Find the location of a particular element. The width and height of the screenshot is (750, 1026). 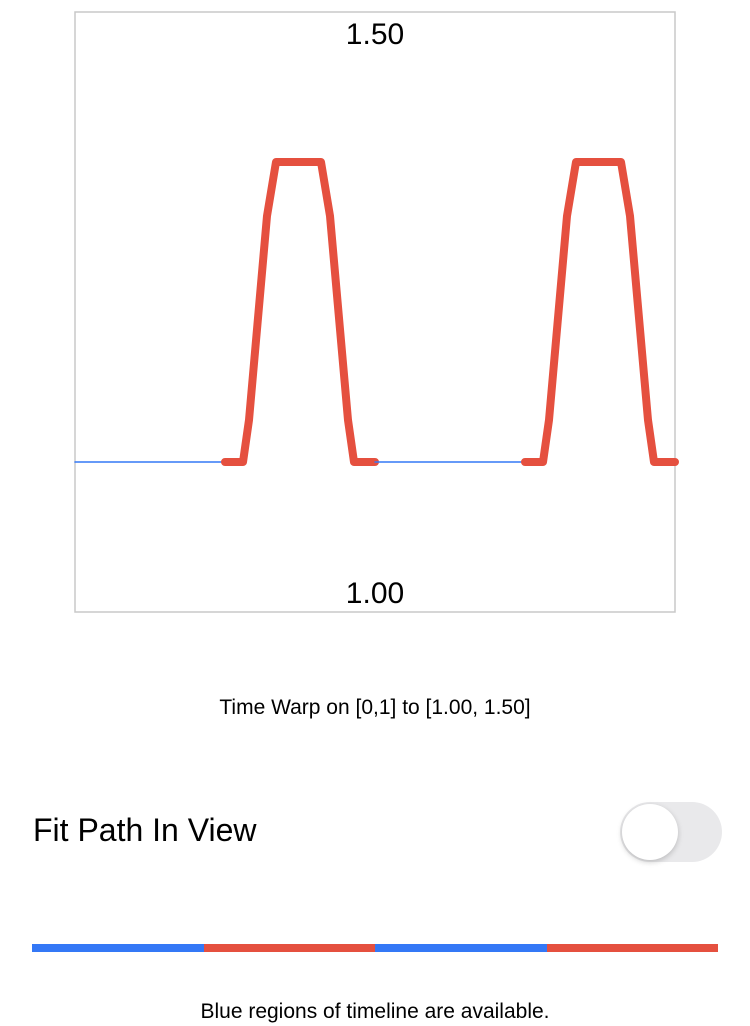

time-warp-caption: Time Warp on [0,1] to [1.00, 1.50] is located at coordinates (375, 707).